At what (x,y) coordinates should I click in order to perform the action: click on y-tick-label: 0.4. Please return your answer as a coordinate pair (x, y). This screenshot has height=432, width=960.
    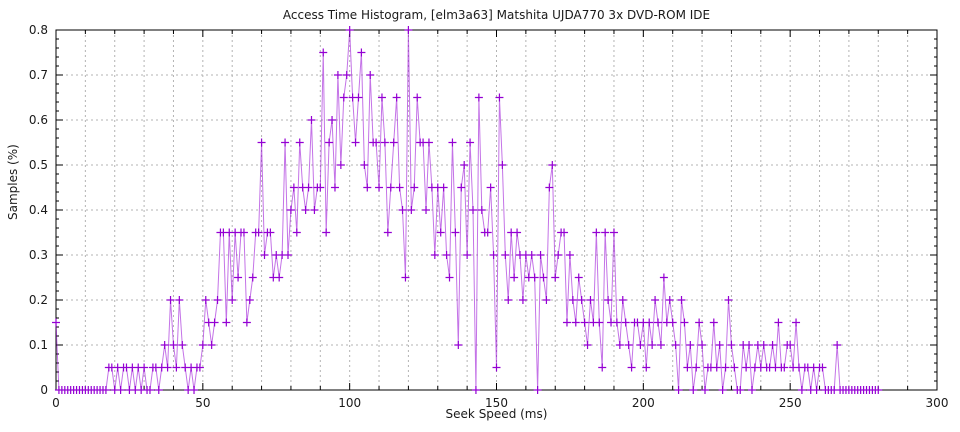
    Looking at the image, I should click on (38, 210).